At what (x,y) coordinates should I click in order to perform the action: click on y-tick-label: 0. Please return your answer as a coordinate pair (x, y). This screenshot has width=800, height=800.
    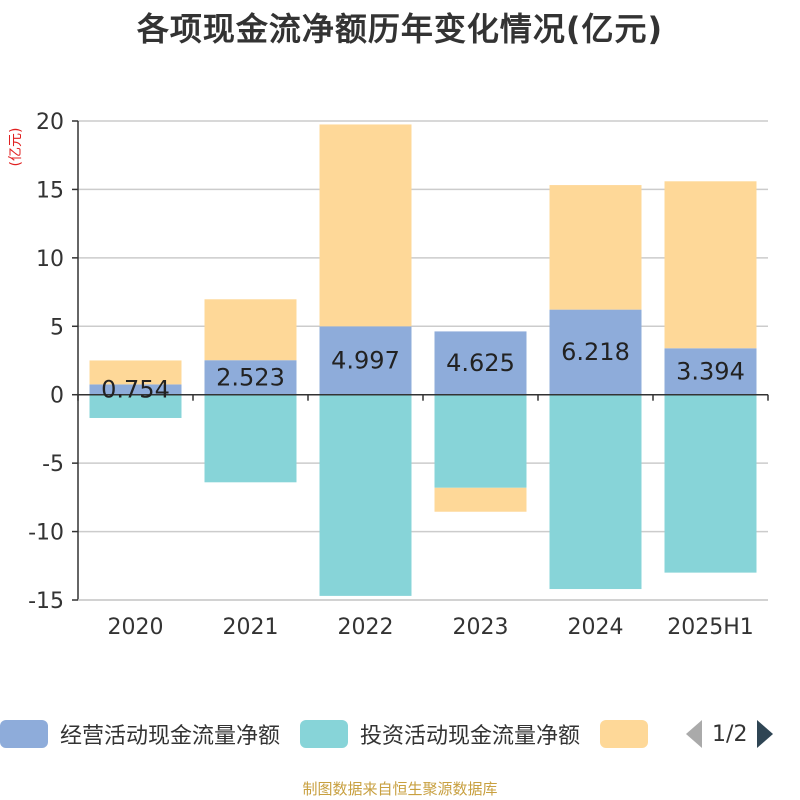
    Looking at the image, I should click on (57, 396).